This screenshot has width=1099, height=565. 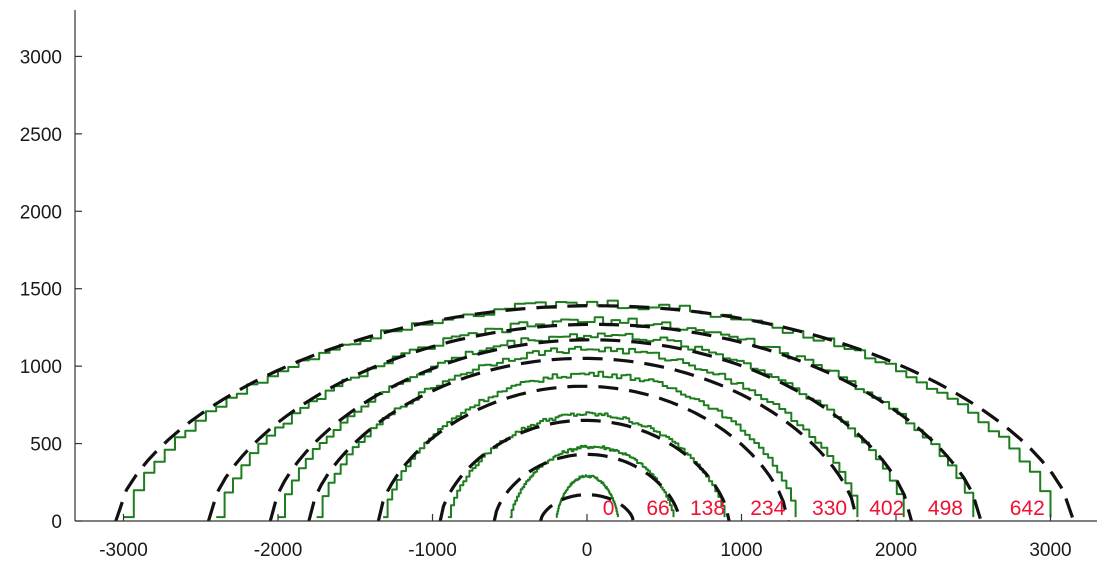 I want to click on curve-labels: 0 66 138 234 330 402 498 642, so click(x=824, y=508).